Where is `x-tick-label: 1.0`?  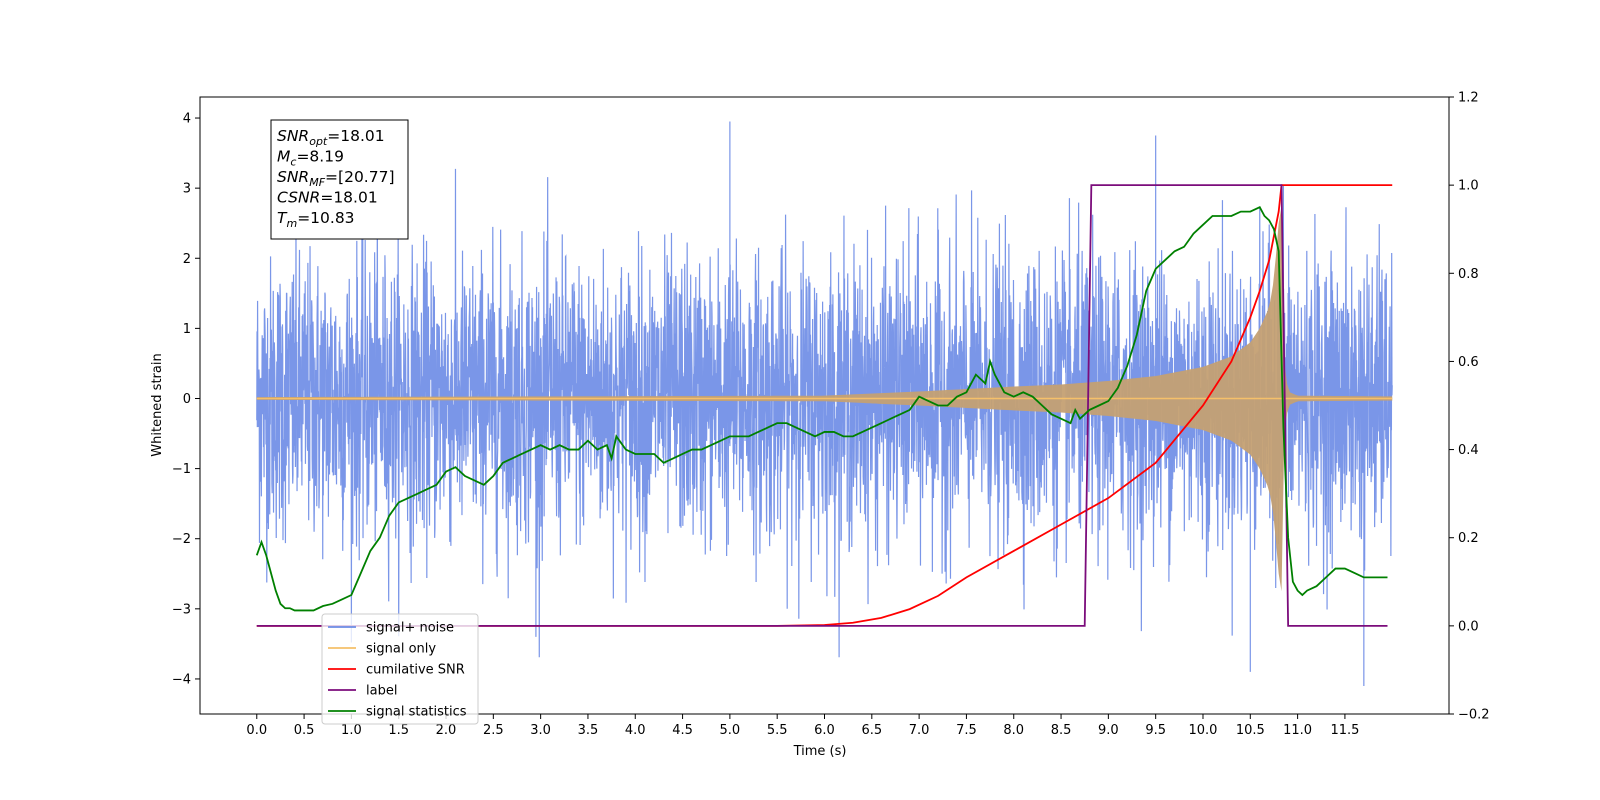 x-tick-label: 1.0 is located at coordinates (351, 730).